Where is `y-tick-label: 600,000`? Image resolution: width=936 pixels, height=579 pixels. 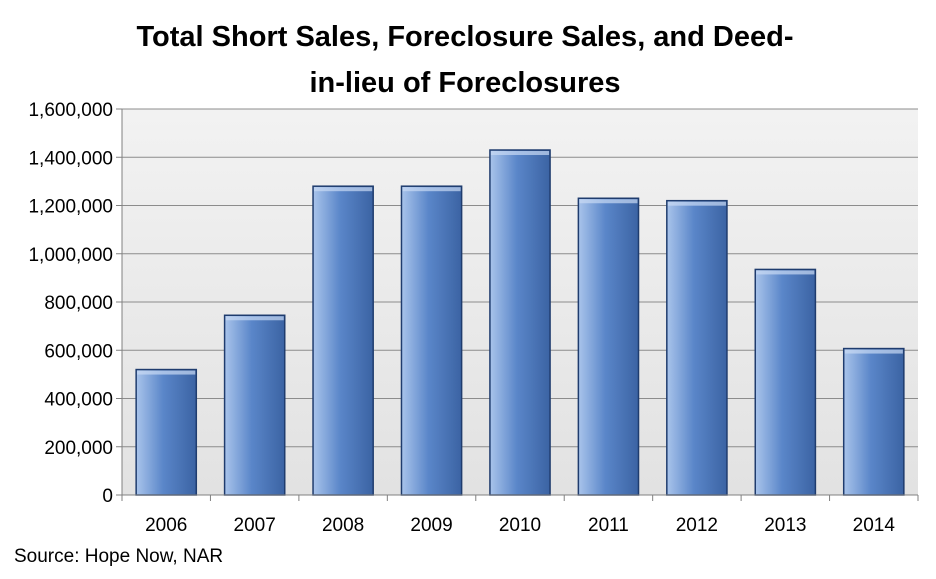
y-tick-label: 600,000 is located at coordinates (78, 351).